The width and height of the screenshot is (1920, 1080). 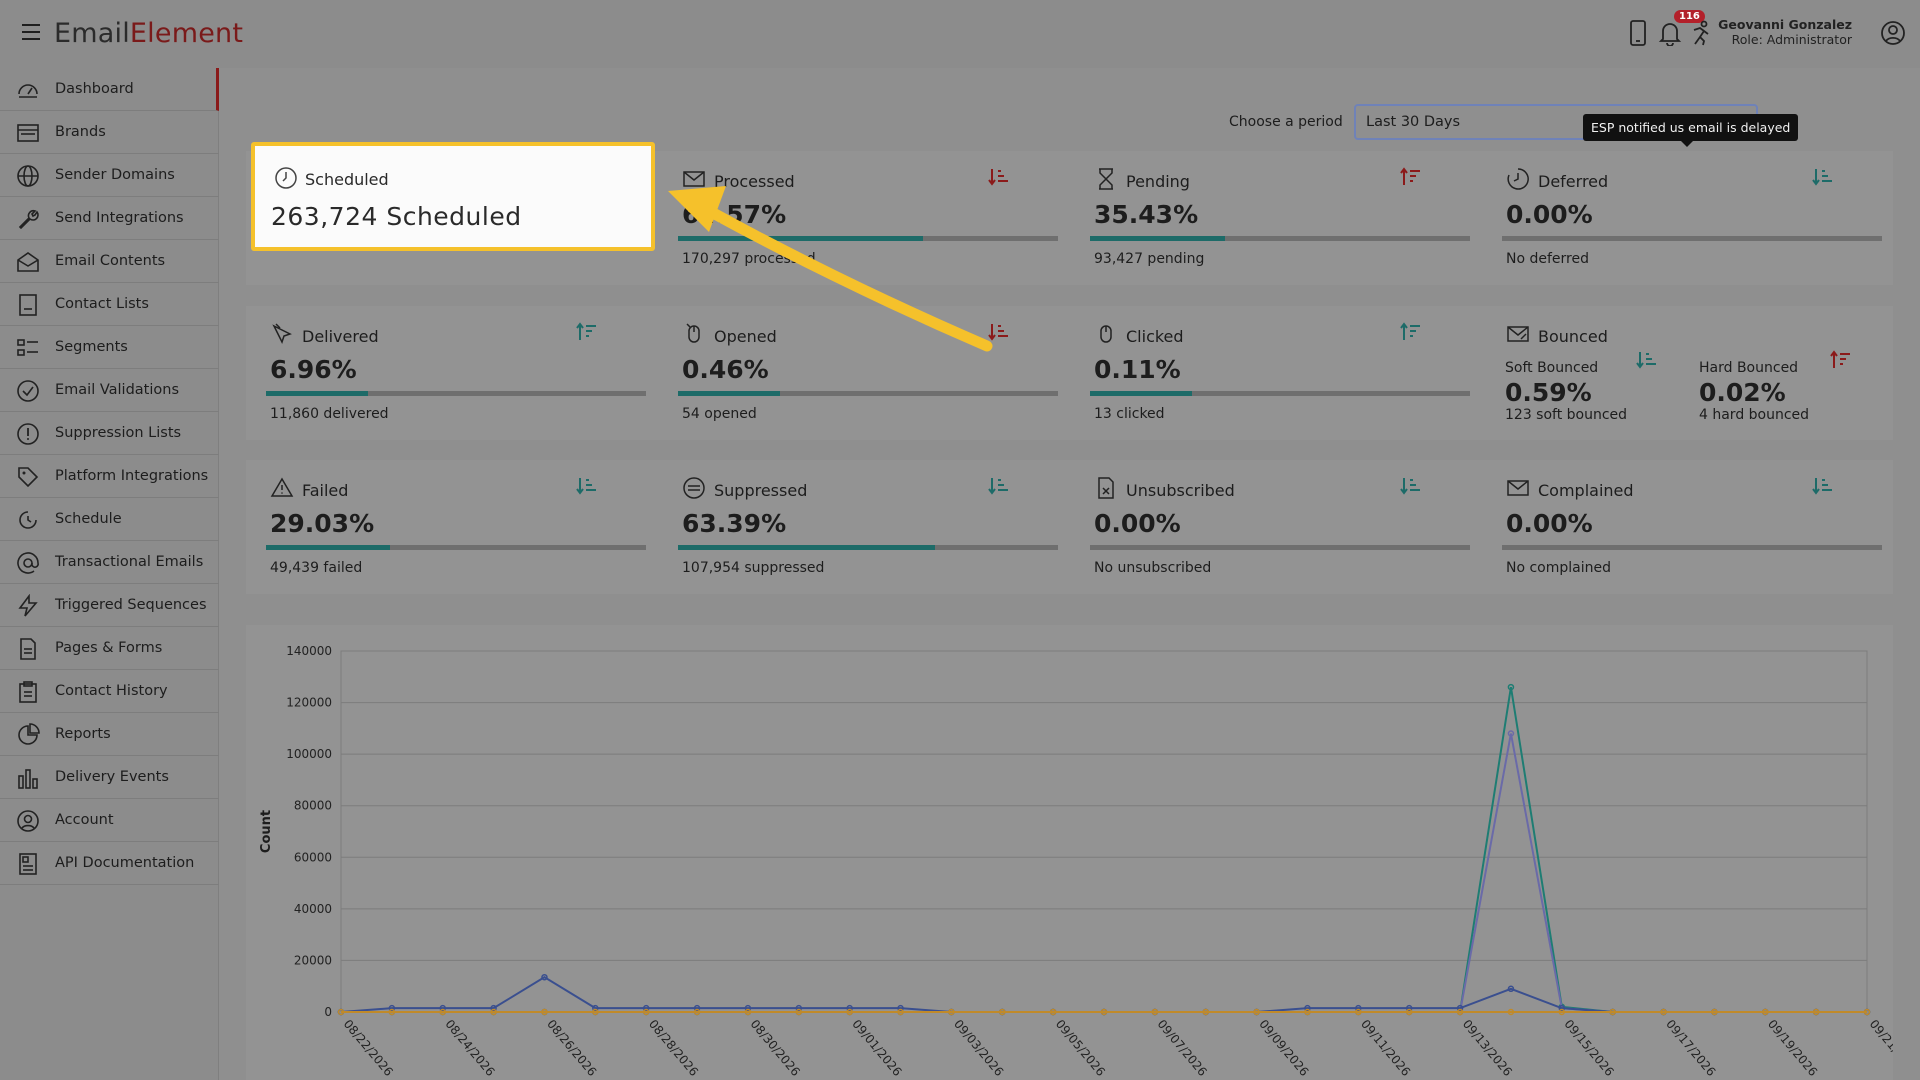 I want to click on card-title: Clicked, so click(x=1155, y=336).